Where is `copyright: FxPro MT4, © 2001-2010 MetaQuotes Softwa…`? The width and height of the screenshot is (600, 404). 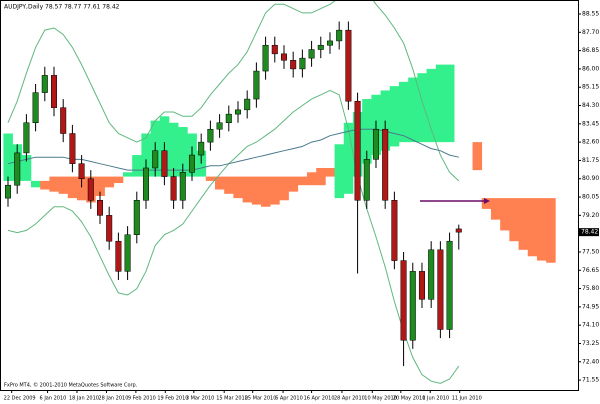
copyright: FxPro MT4, © 2001-2010 MetaQuotes Softwa… is located at coordinates (71, 385).